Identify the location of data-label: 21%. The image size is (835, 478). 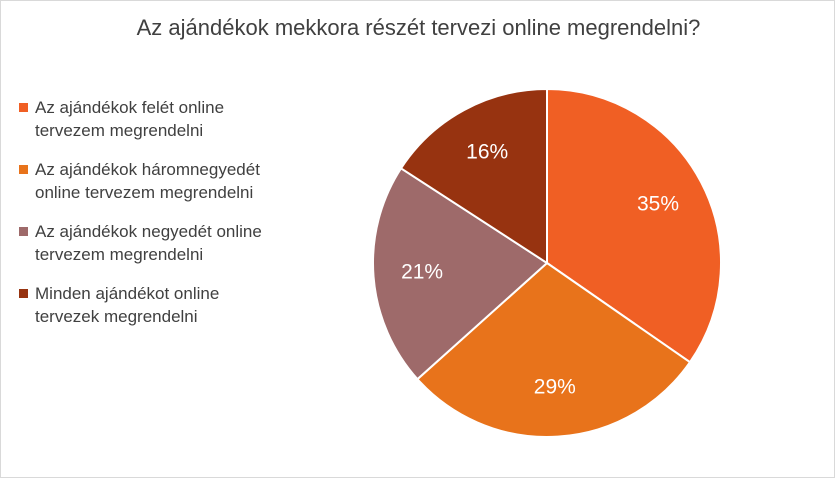
(422, 271).